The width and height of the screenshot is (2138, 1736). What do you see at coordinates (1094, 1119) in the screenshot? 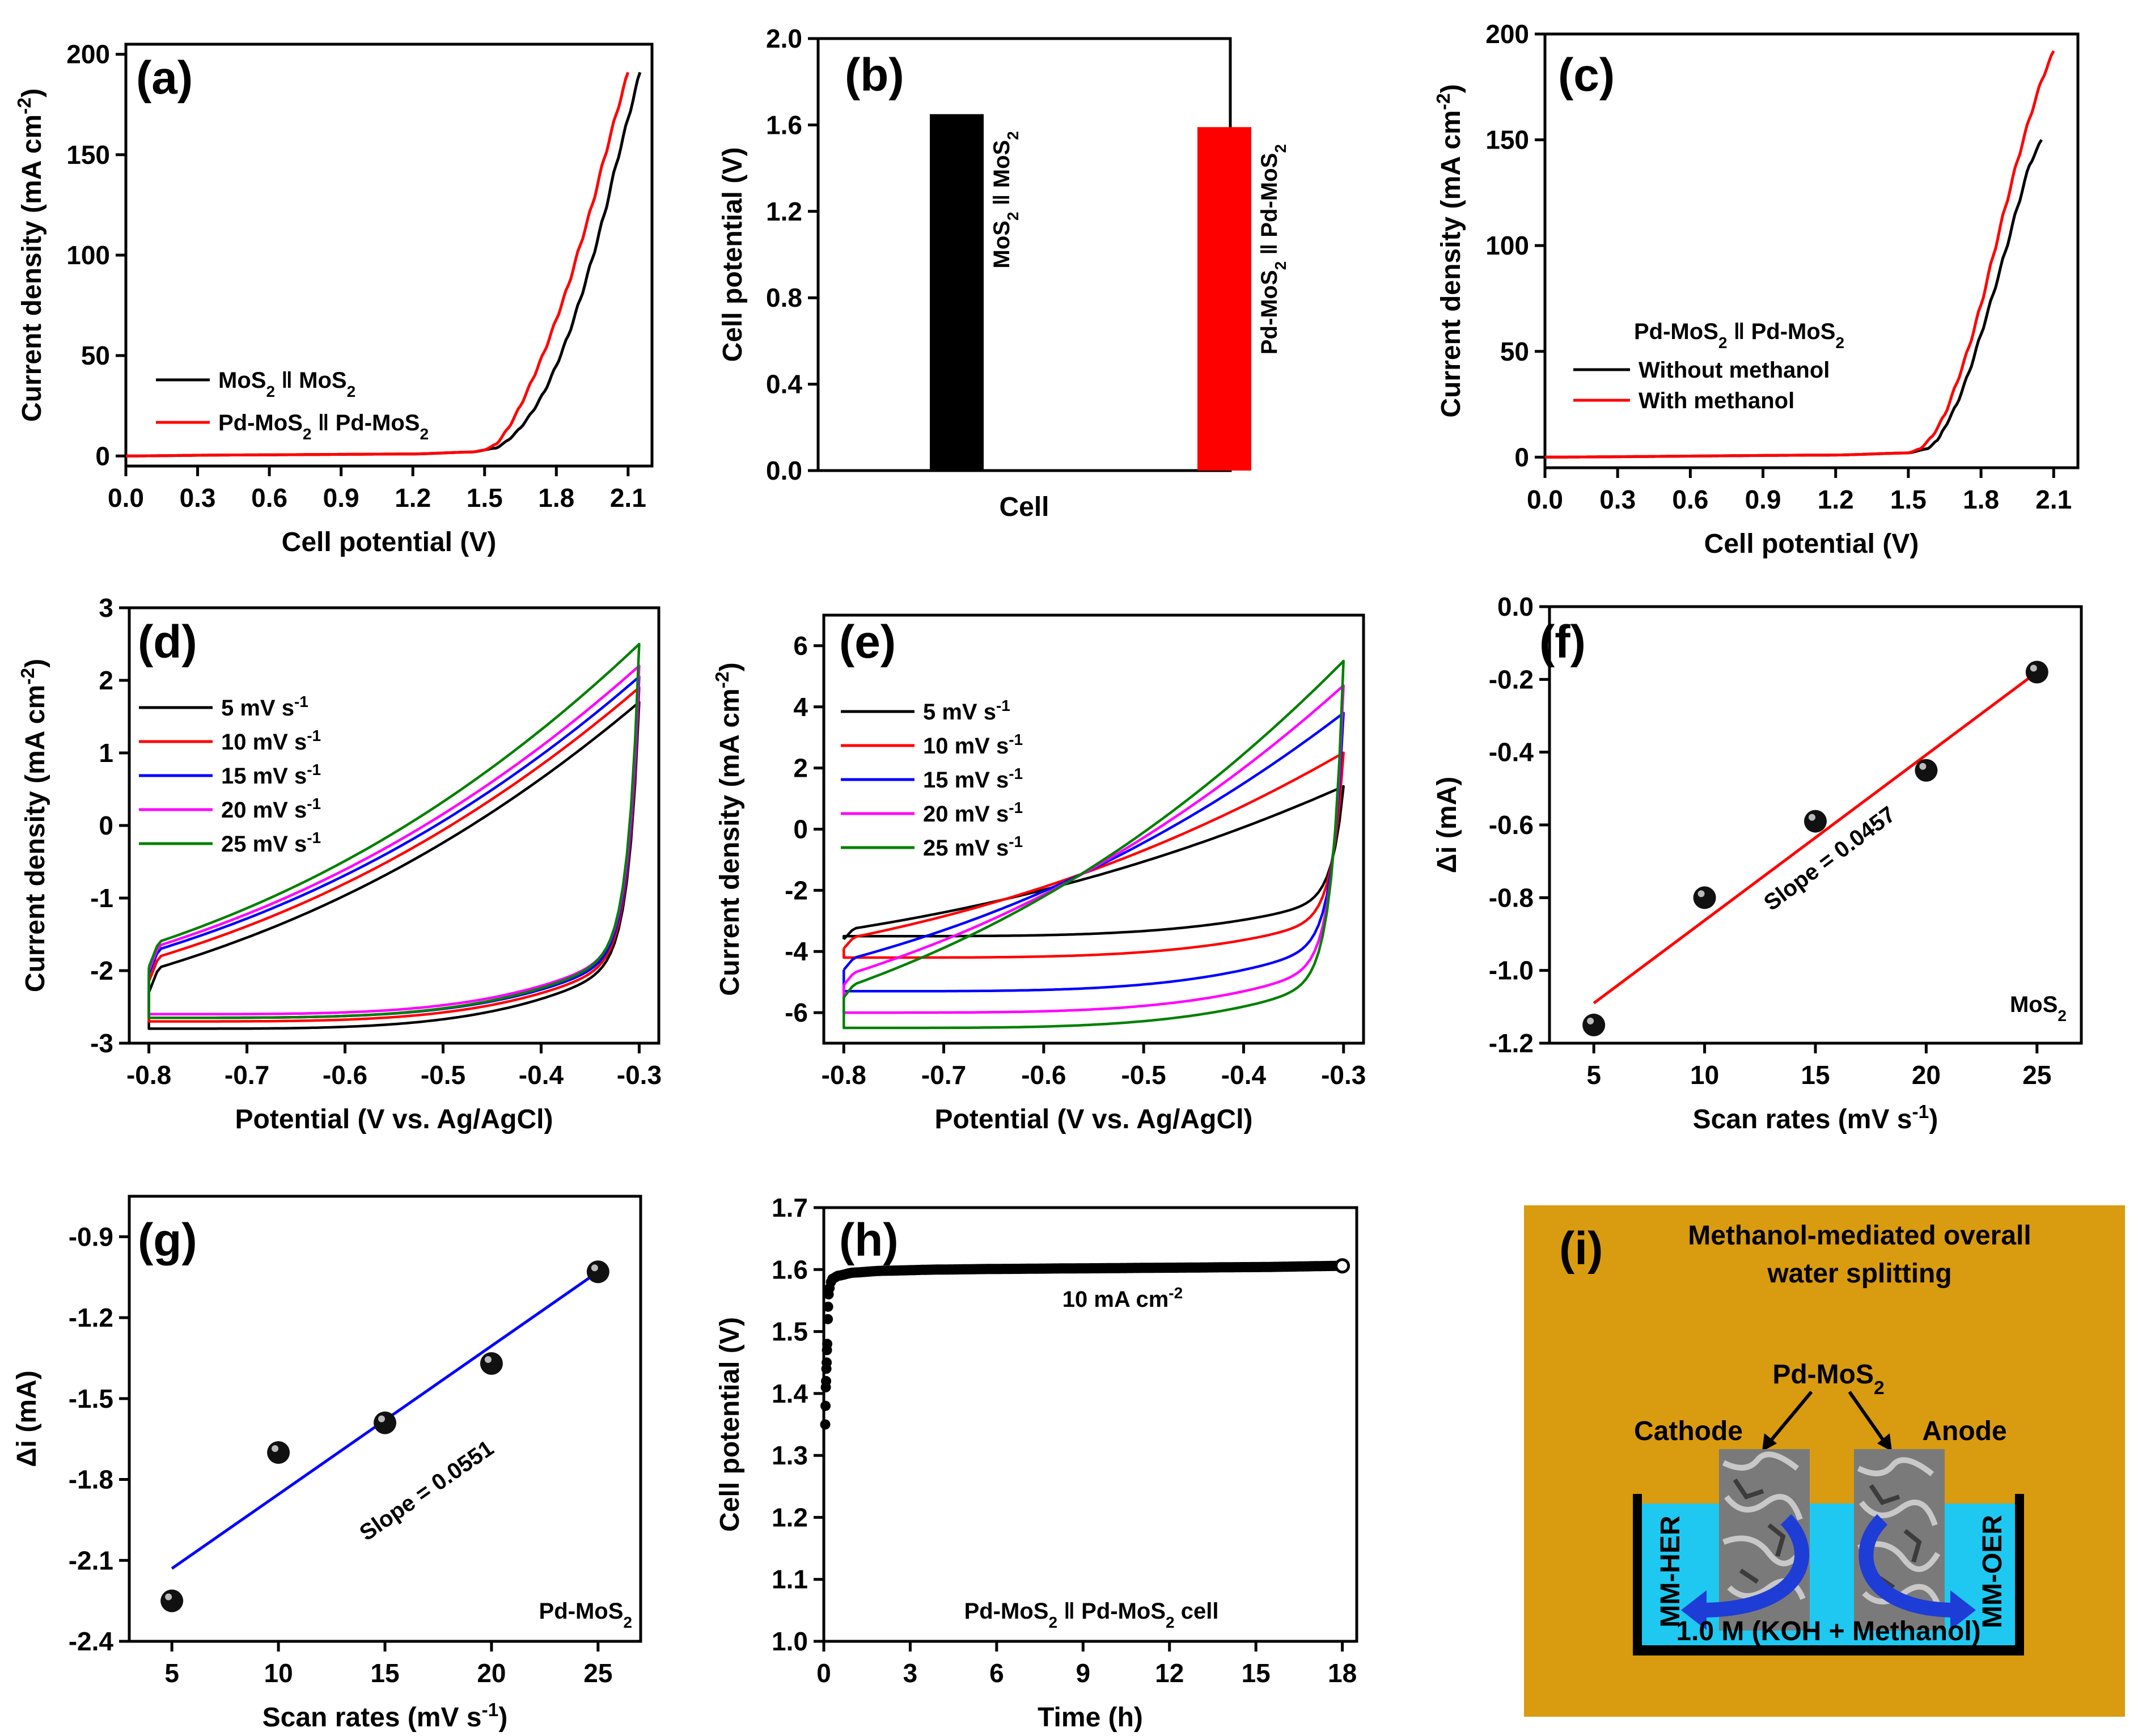
I see `x-axis-label: Potential (V vs. Ag/AgCl)` at bounding box center [1094, 1119].